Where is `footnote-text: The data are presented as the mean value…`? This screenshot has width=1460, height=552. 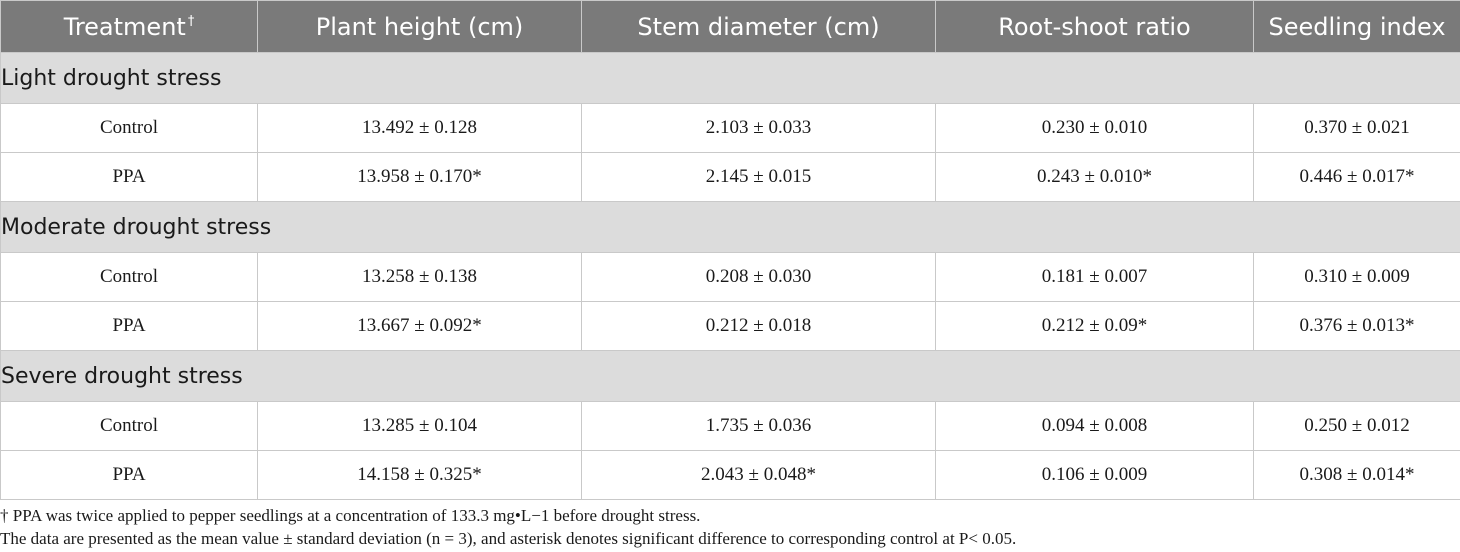
footnote-text: The data are presented as the mean value… is located at coordinates (508, 538).